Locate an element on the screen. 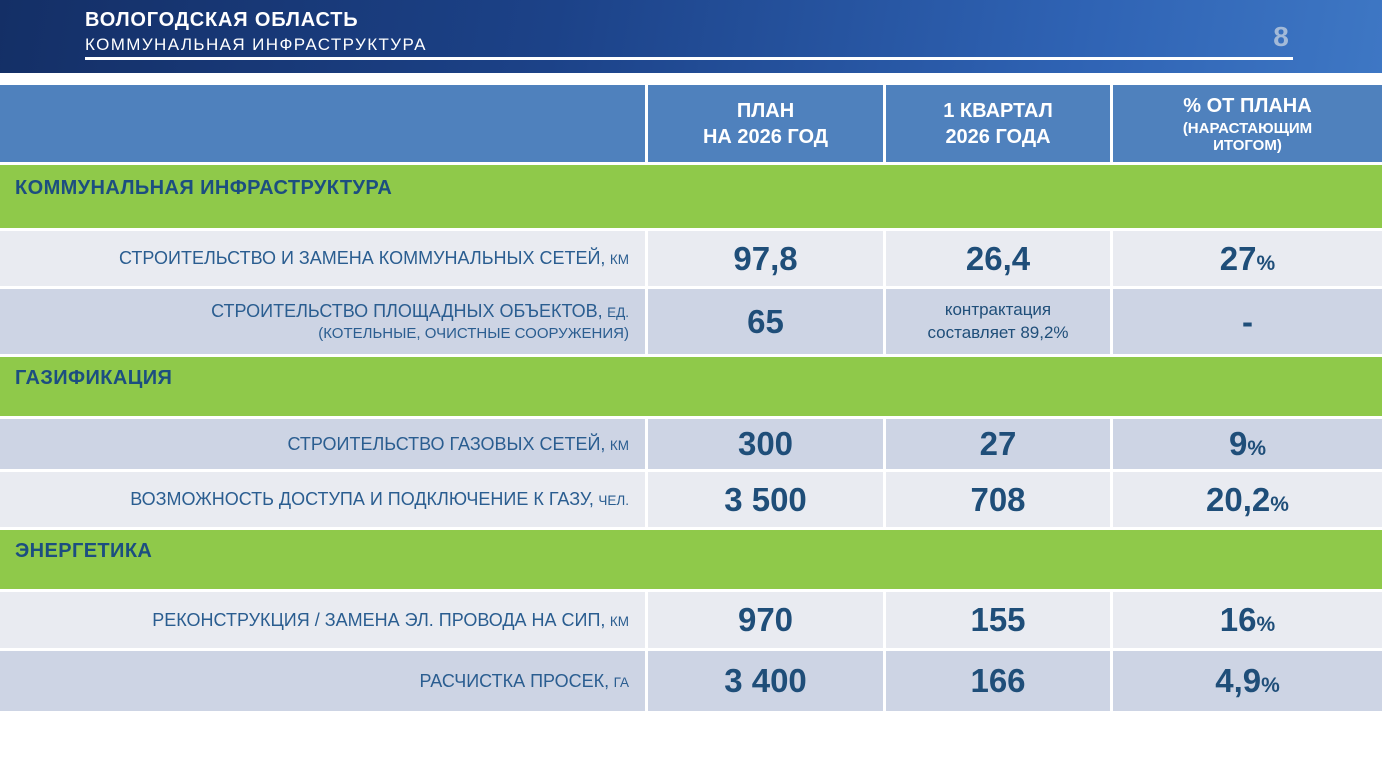 The image size is (1382, 761). row4-quarter-value: 708 is located at coordinates (998, 499).